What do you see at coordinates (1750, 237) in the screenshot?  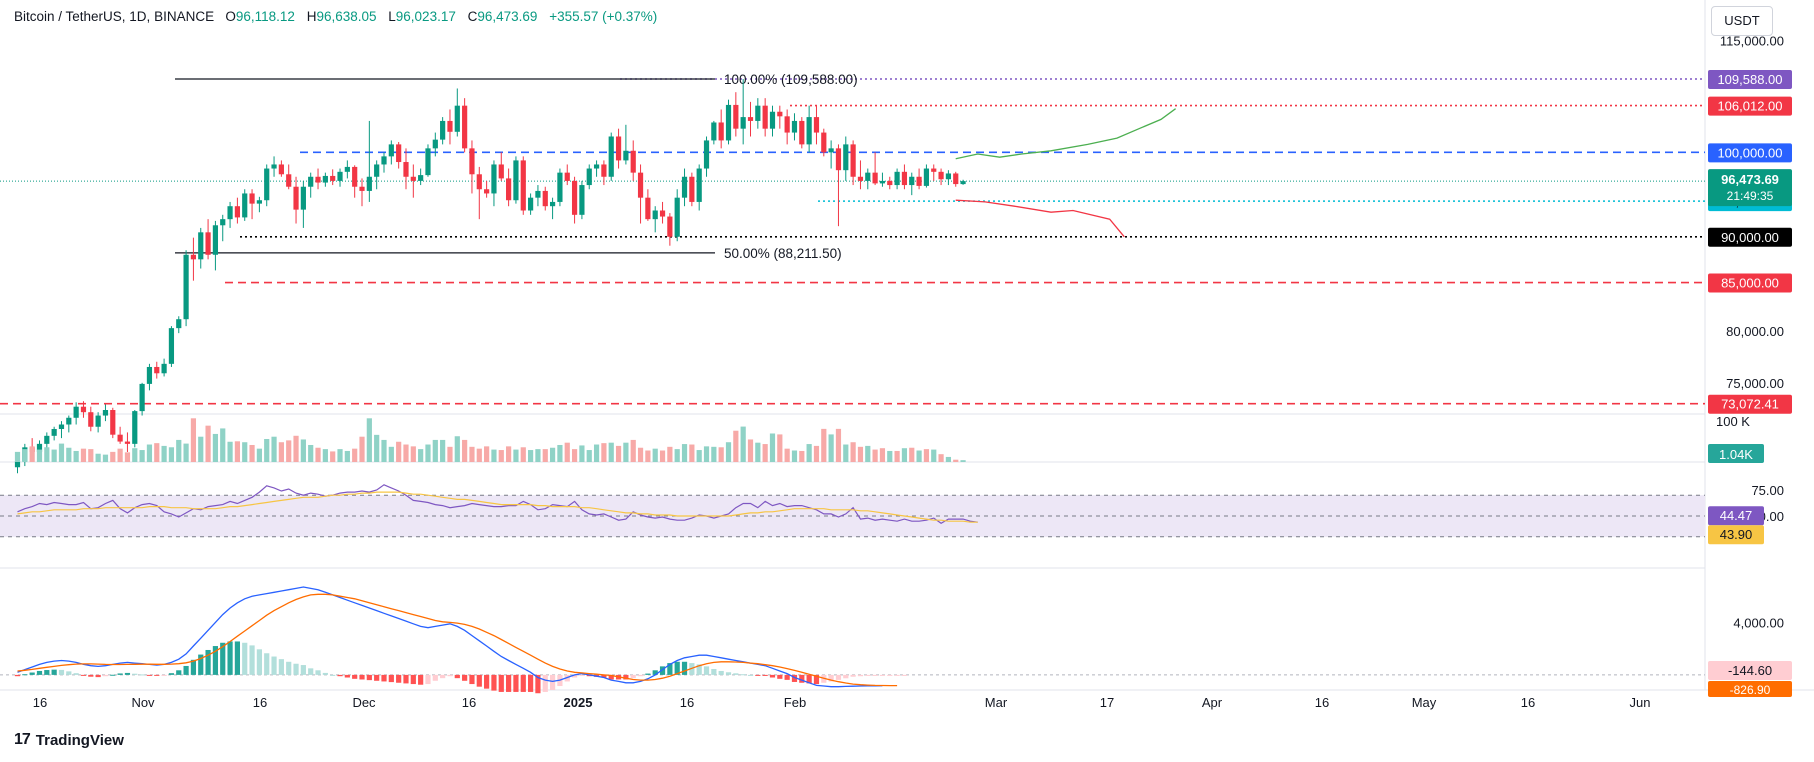 I see `level-label: 90,000.00` at bounding box center [1750, 237].